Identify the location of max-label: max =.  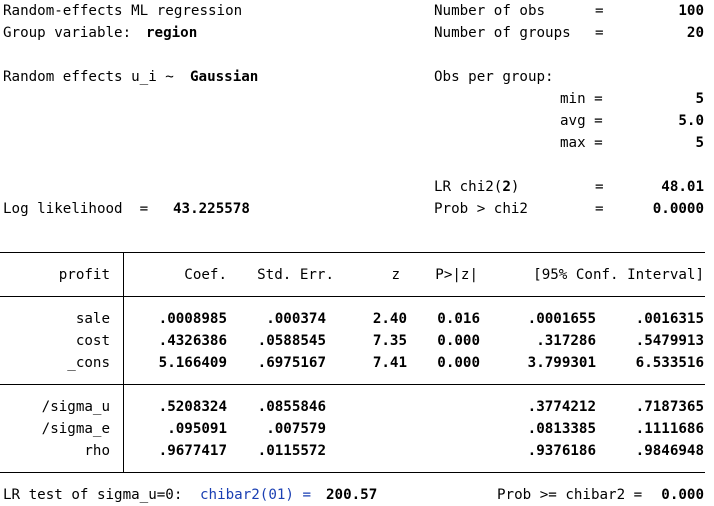
(581, 143).